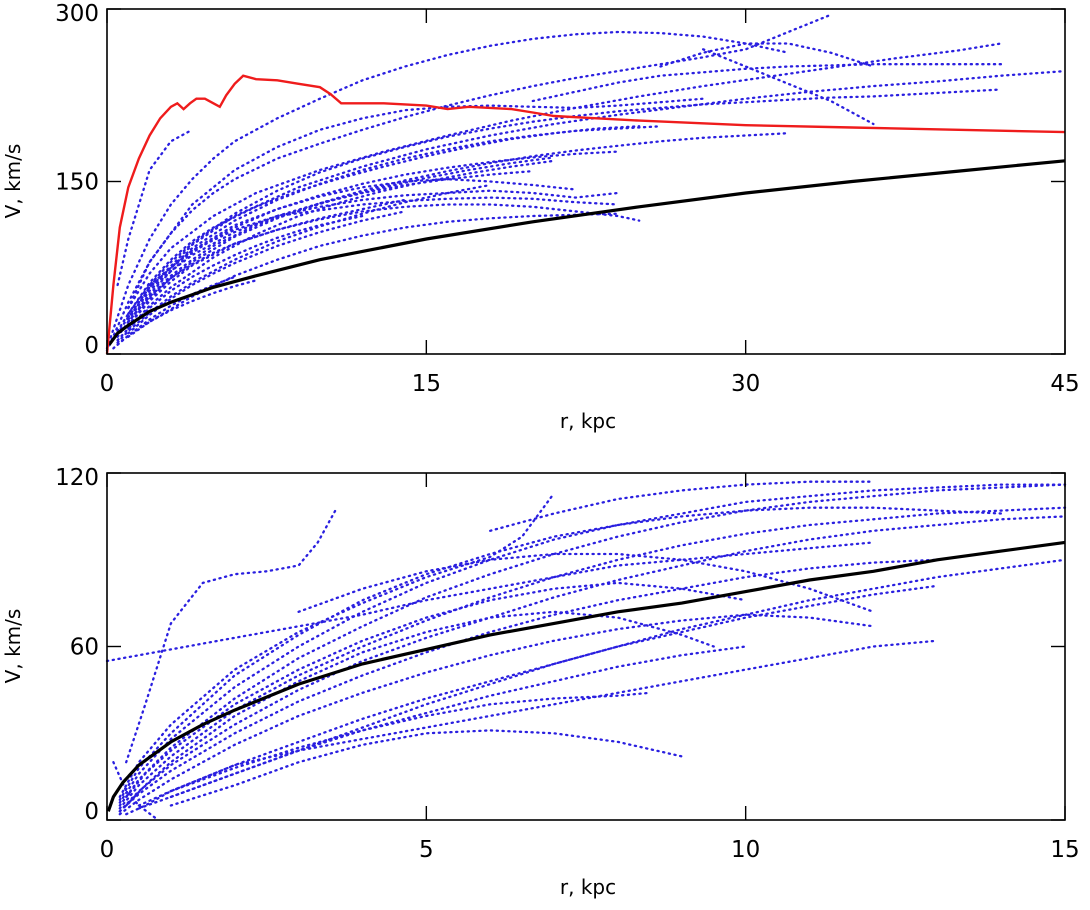 This screenshot has width=1090, height=910. Describe the element at coordinates (107, 384) in the screenshot. I see `top-x-tick-label: 0` at that location.